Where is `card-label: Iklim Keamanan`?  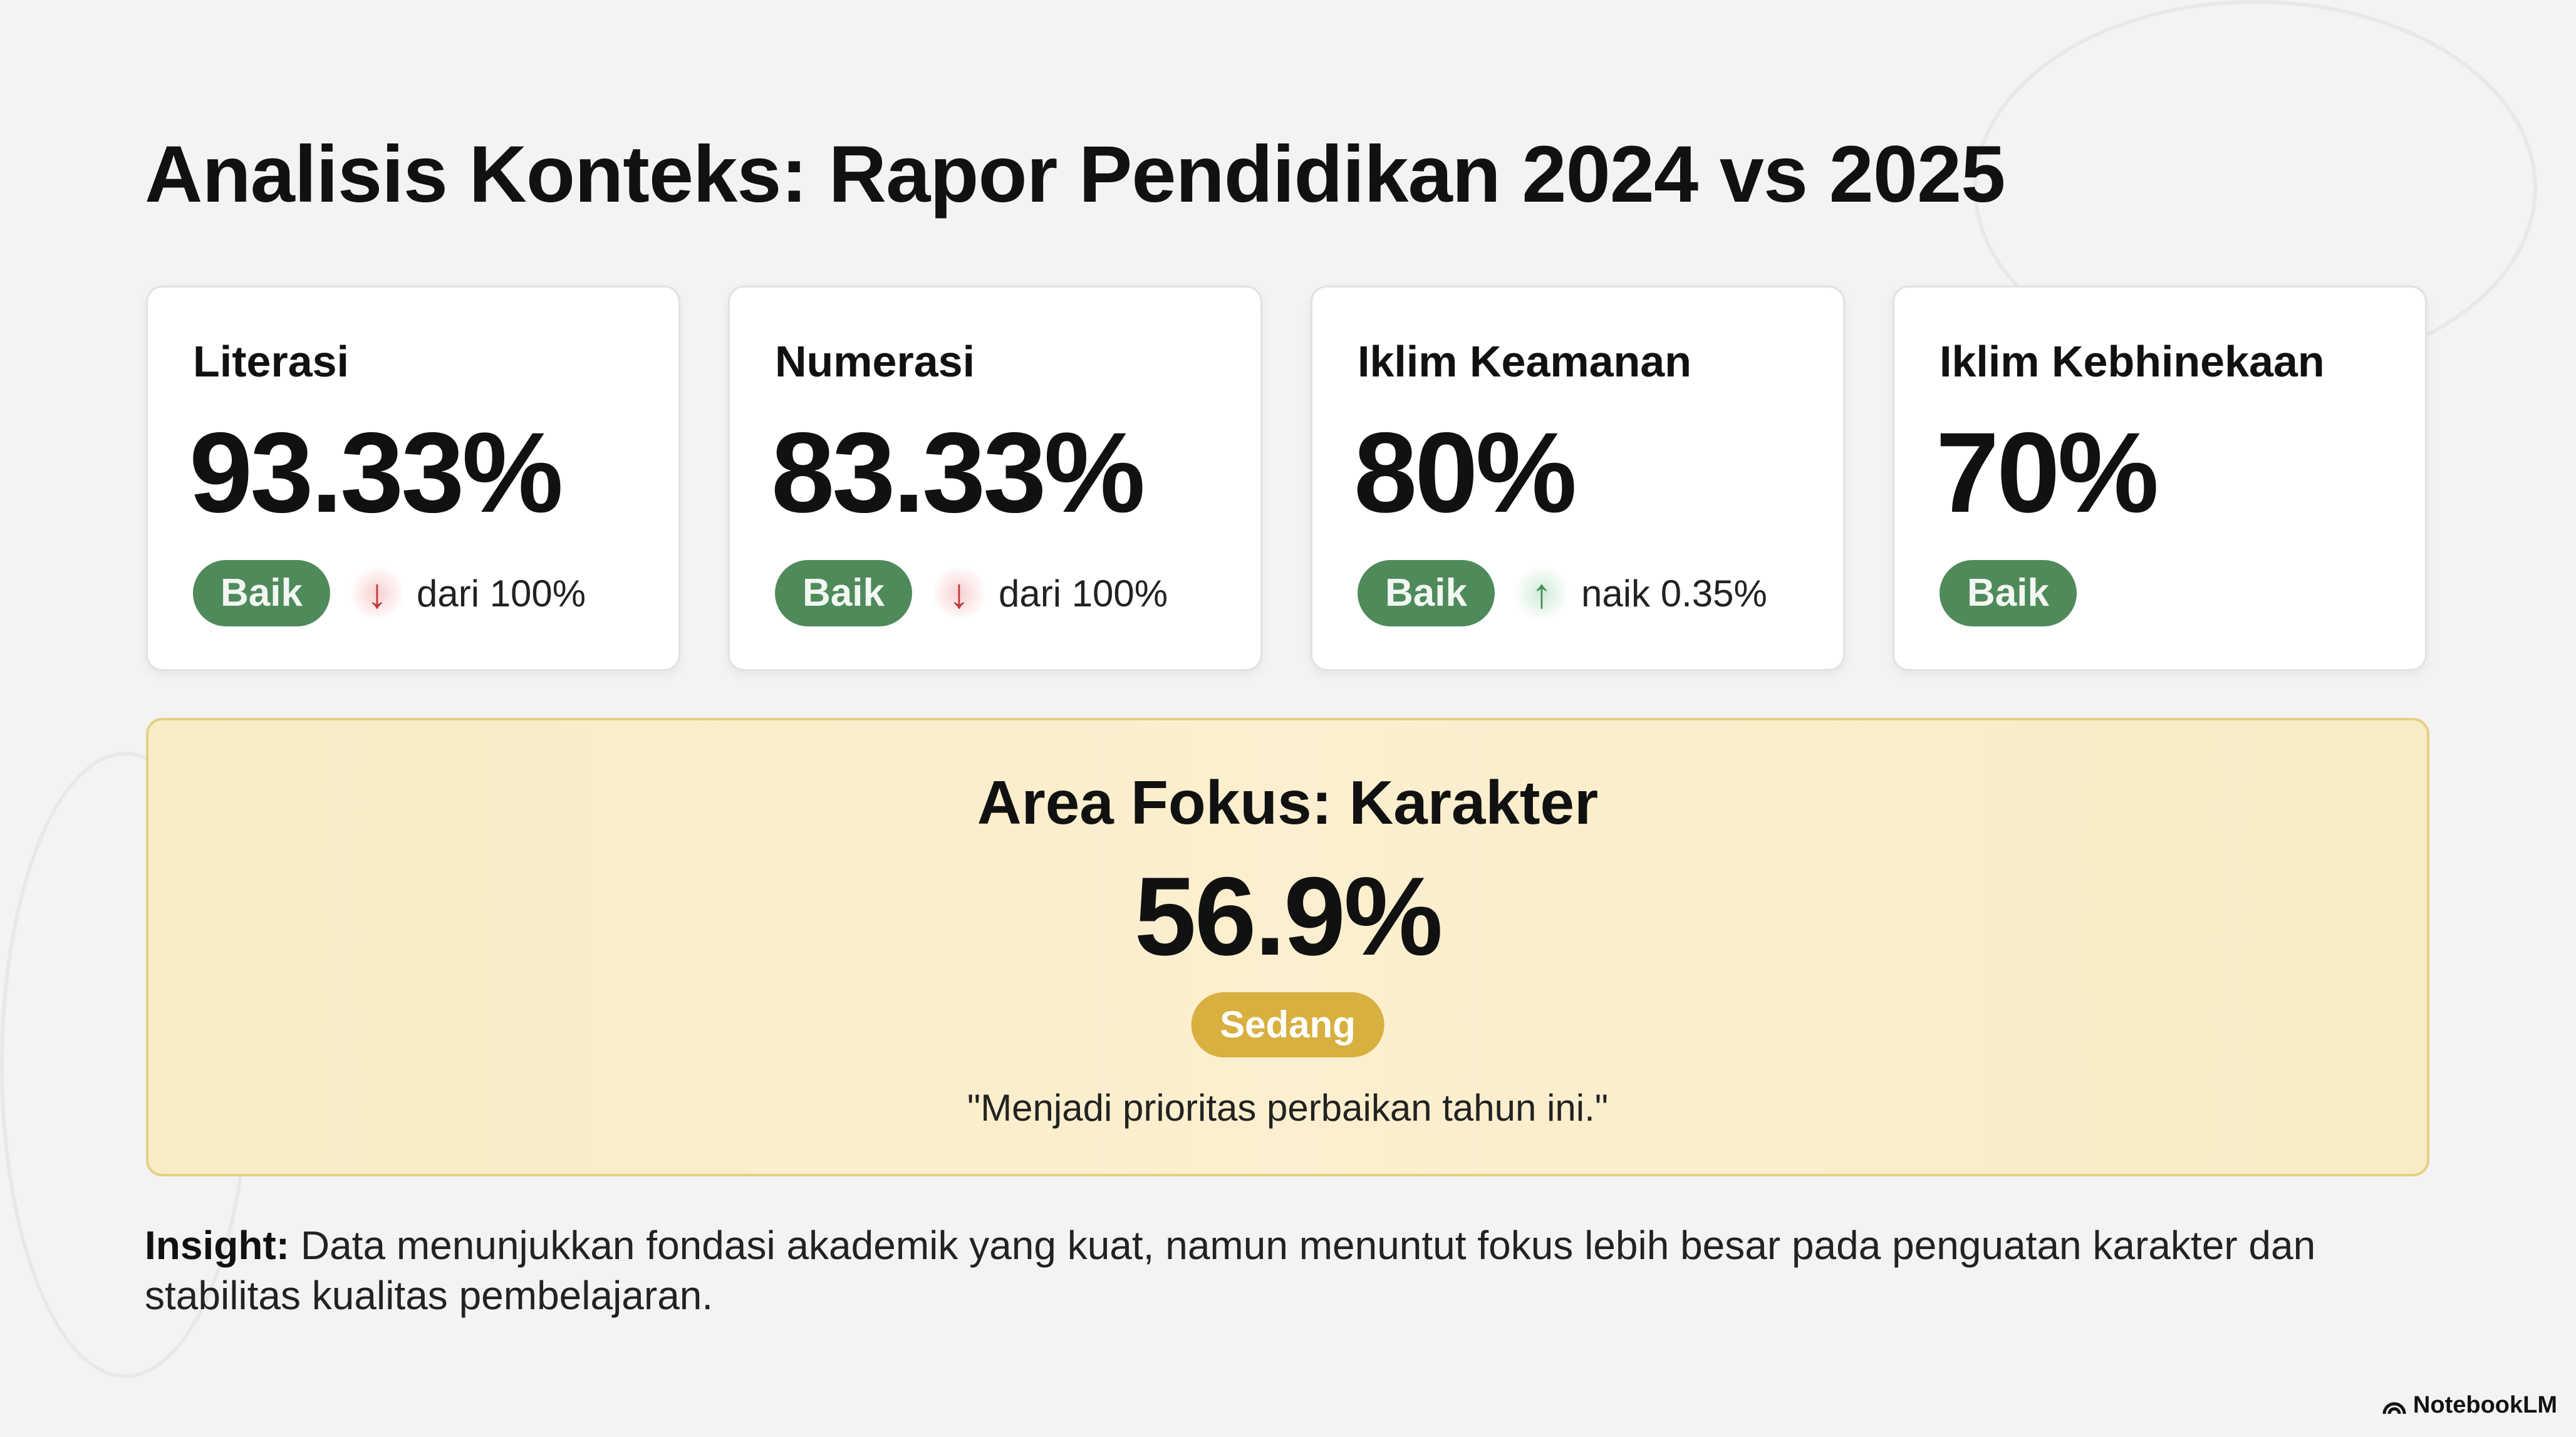 card-label: Iklim Keamanan is located at coordinates (1524, 361).